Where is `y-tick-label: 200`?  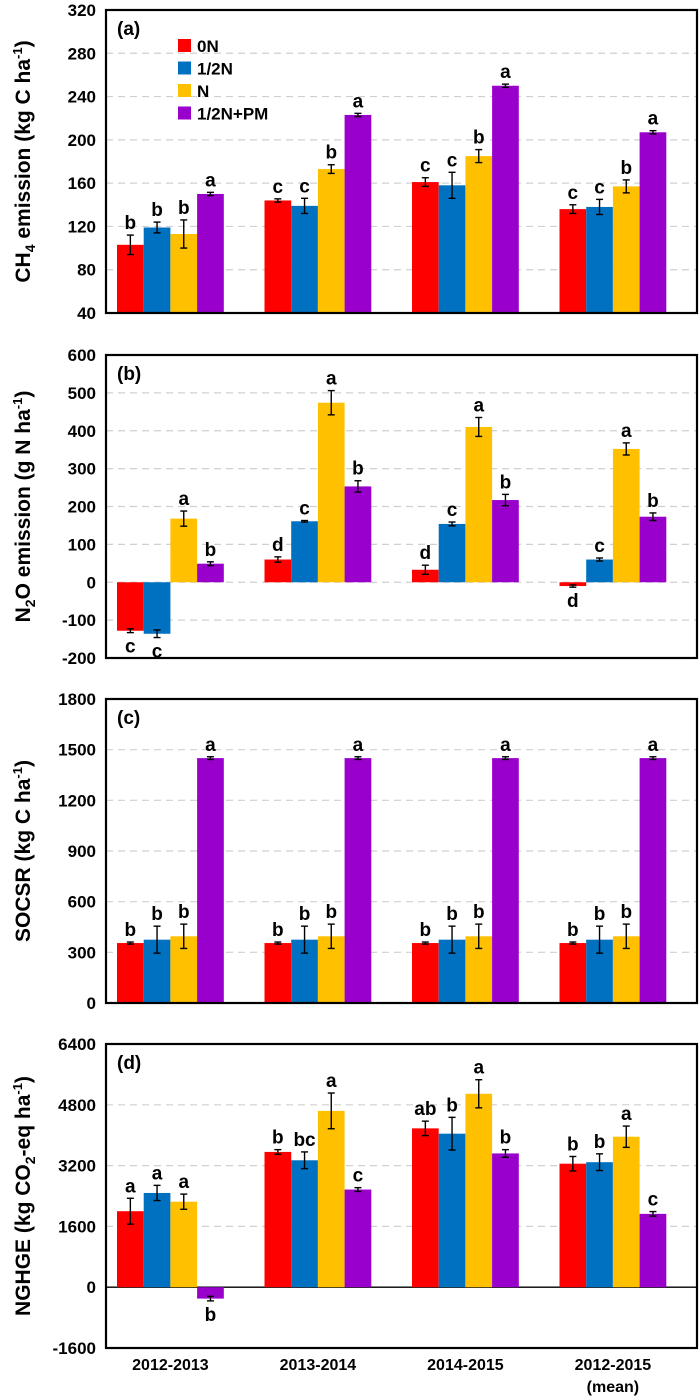 y-tick-label: 200 is located at coordinates (82, 507).